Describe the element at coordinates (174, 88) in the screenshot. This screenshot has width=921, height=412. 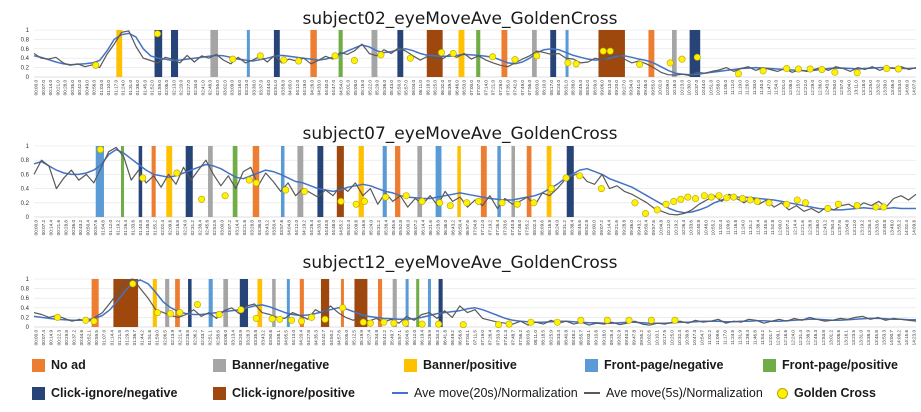
I see `x-tick-label: 02:13.0` at that location.